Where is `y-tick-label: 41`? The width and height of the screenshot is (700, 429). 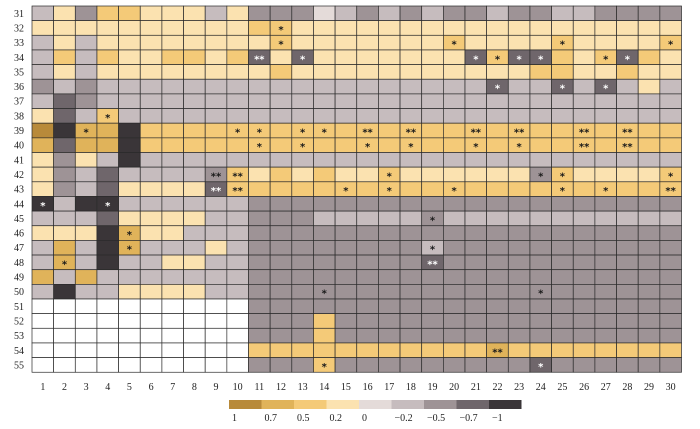 y-tick-label: 41 is located at coordinates (19, 160).